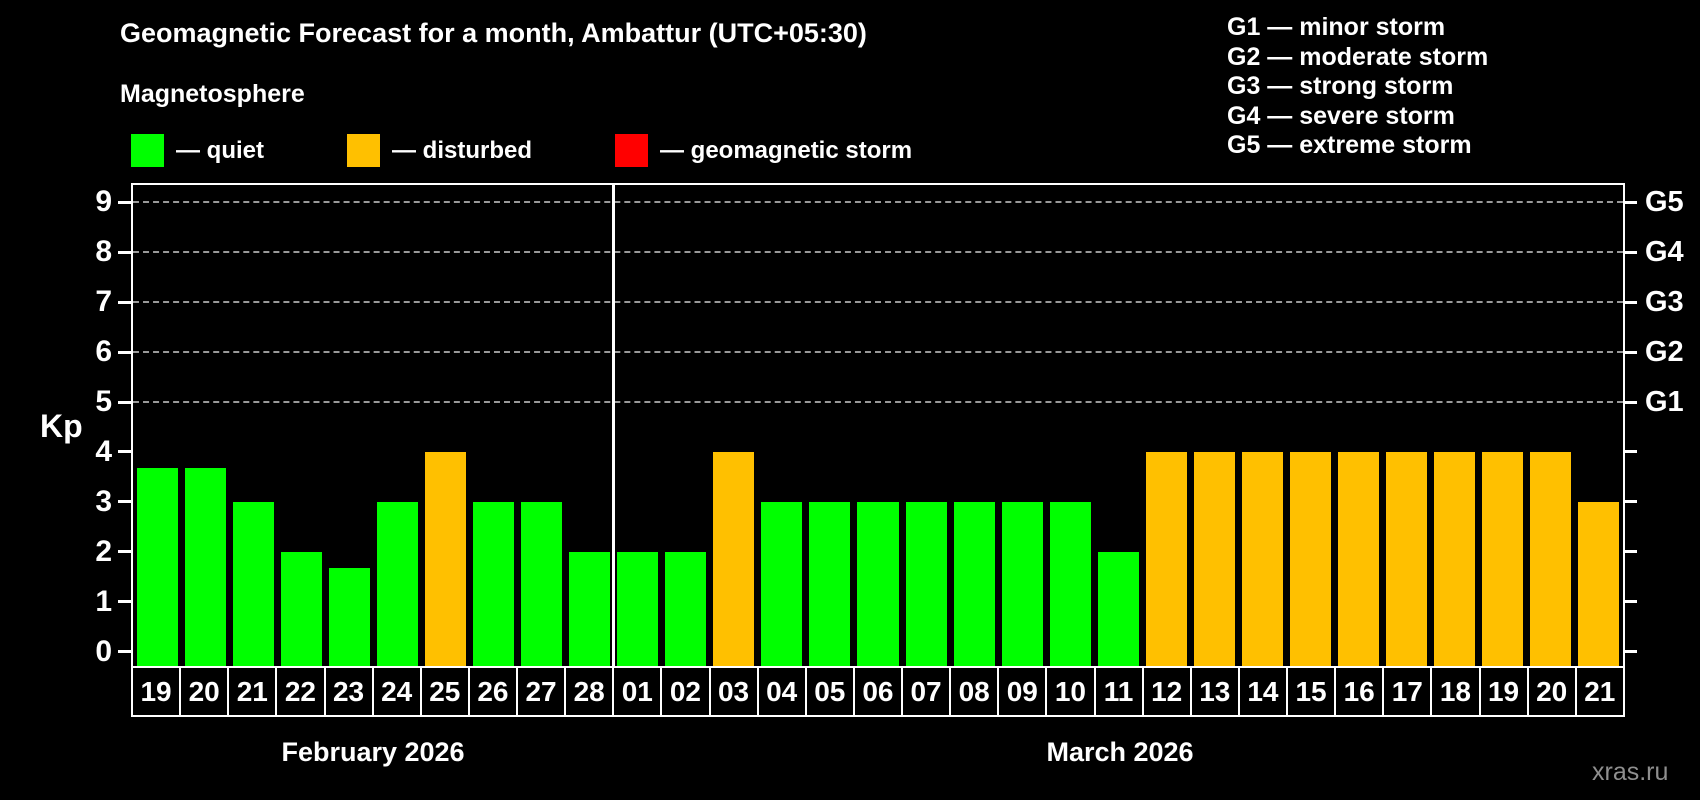 This screenshot has width=1700, height=800. I want to click on left-tick-kp7, so click(124, 302).